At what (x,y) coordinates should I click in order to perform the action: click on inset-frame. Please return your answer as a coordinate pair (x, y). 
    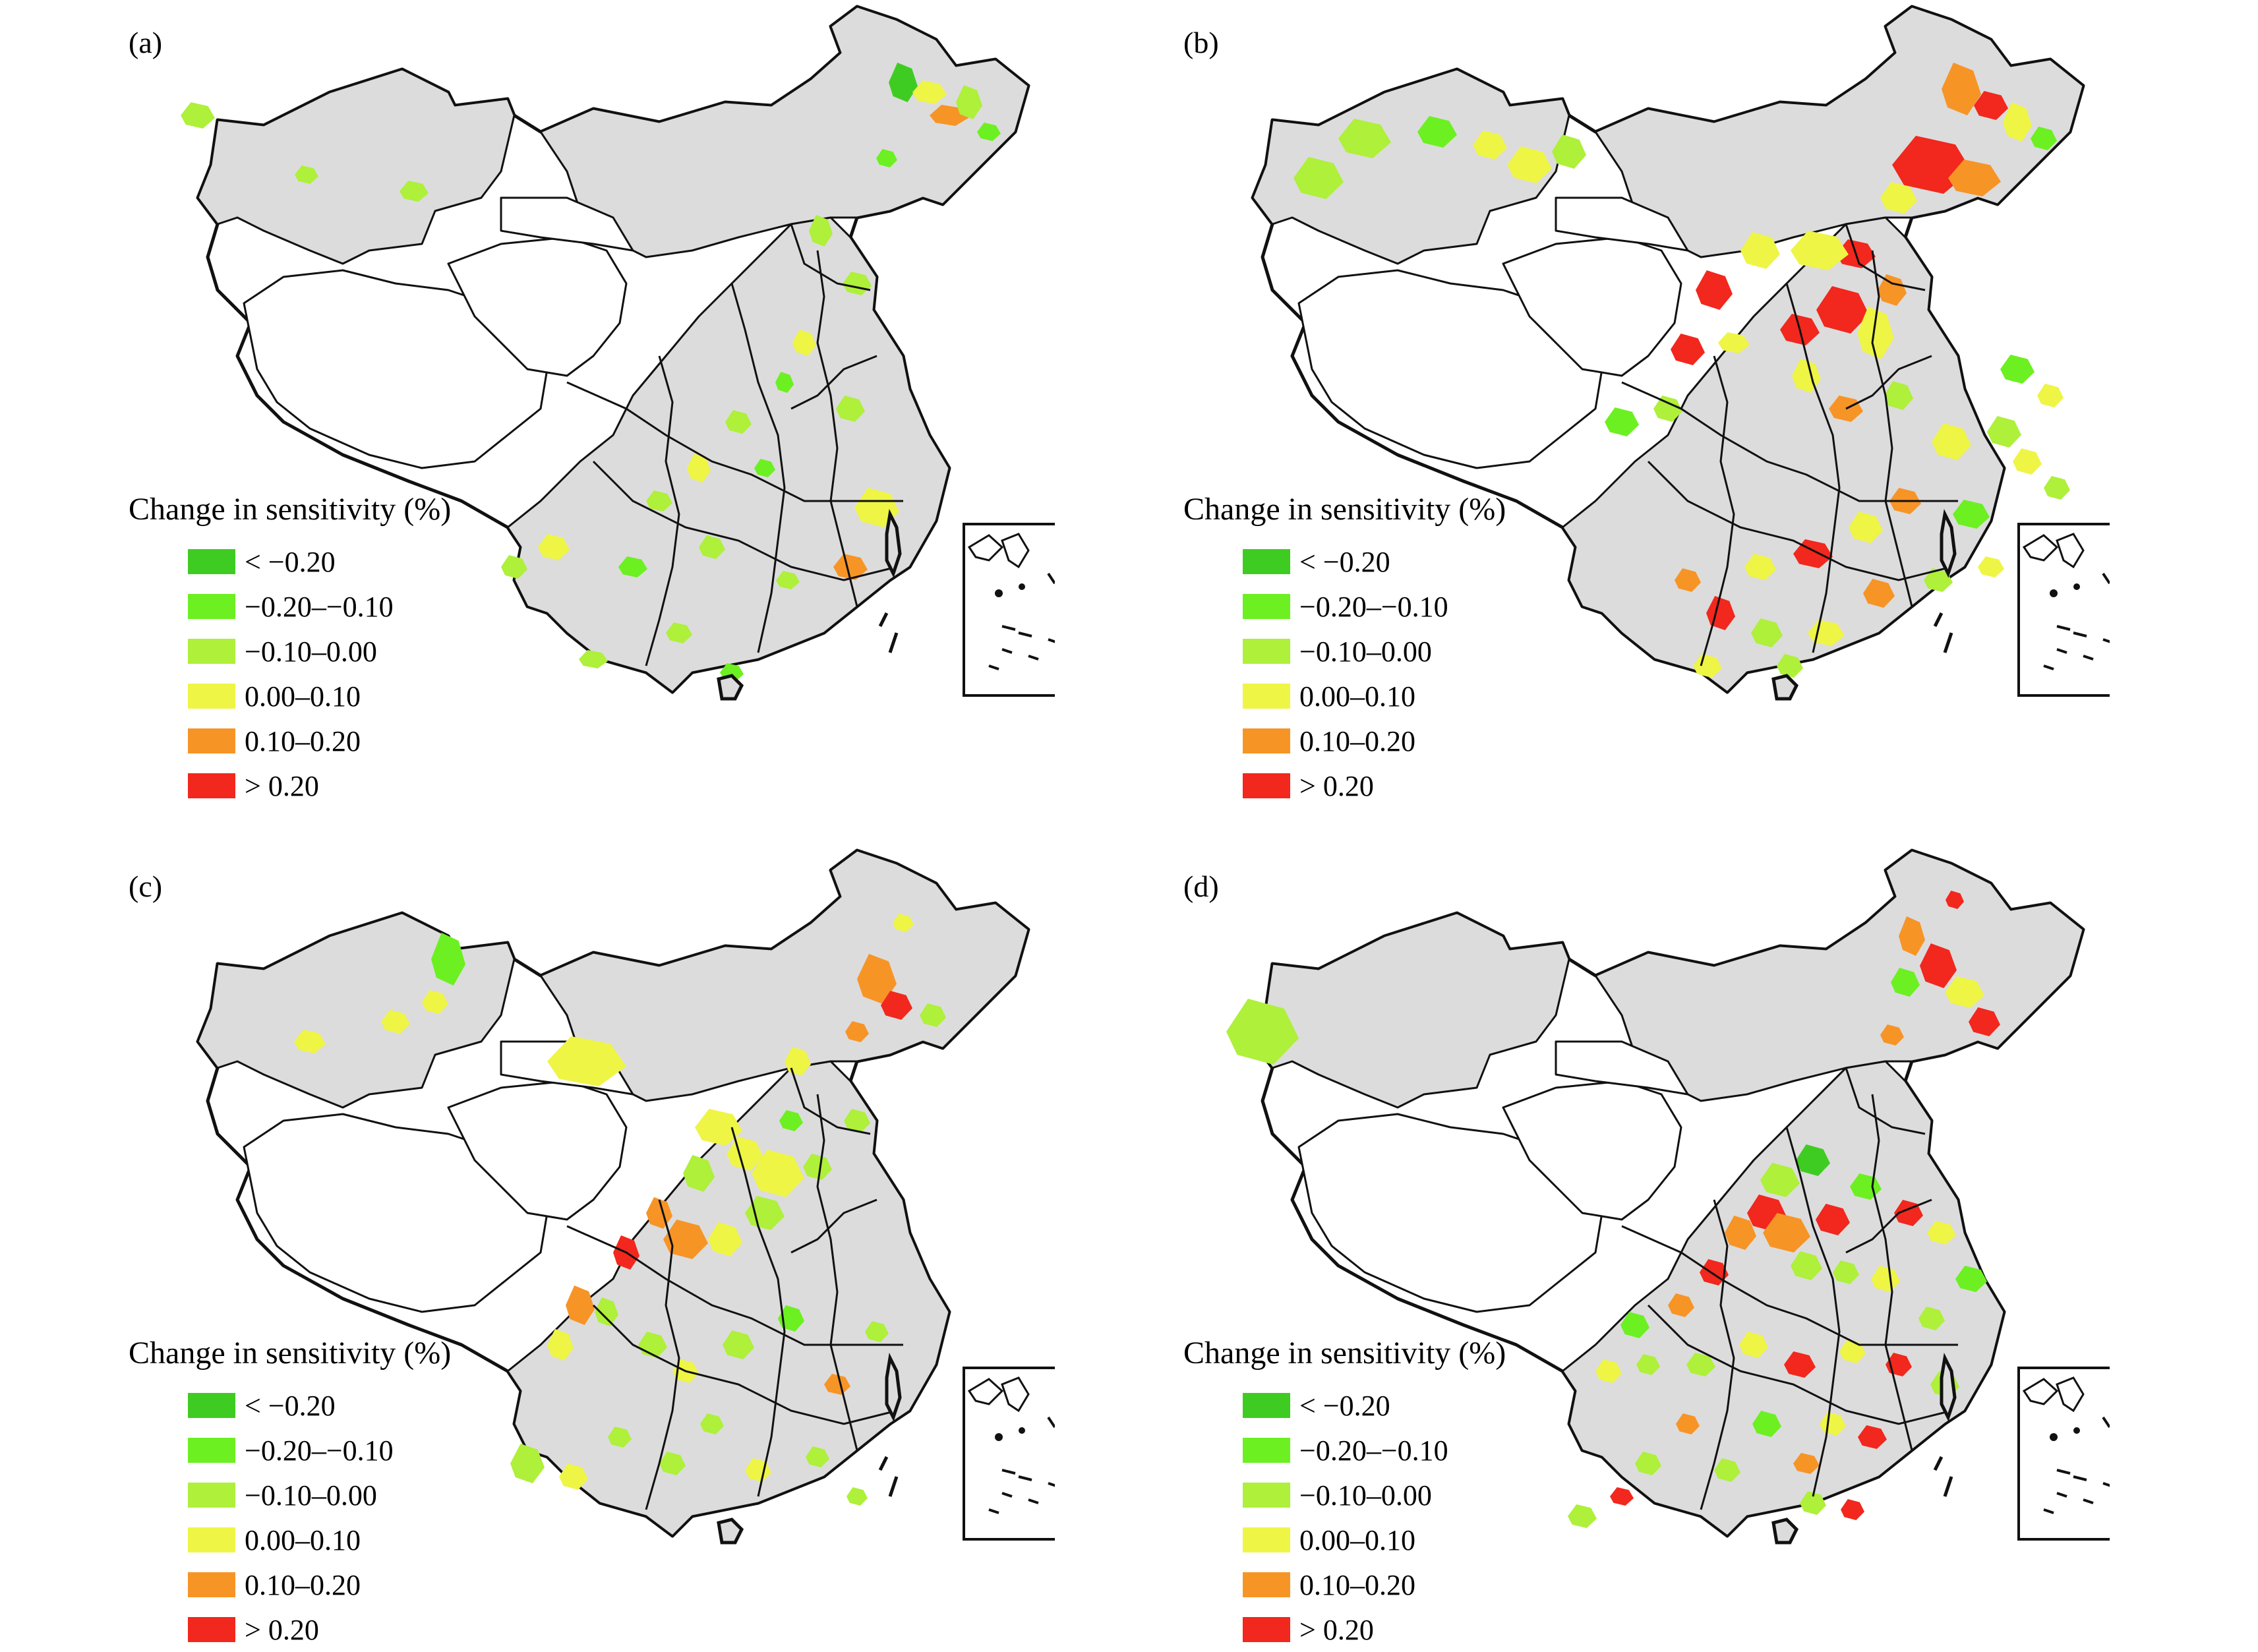
    Looking at the image, I should click on (2063, 1454).